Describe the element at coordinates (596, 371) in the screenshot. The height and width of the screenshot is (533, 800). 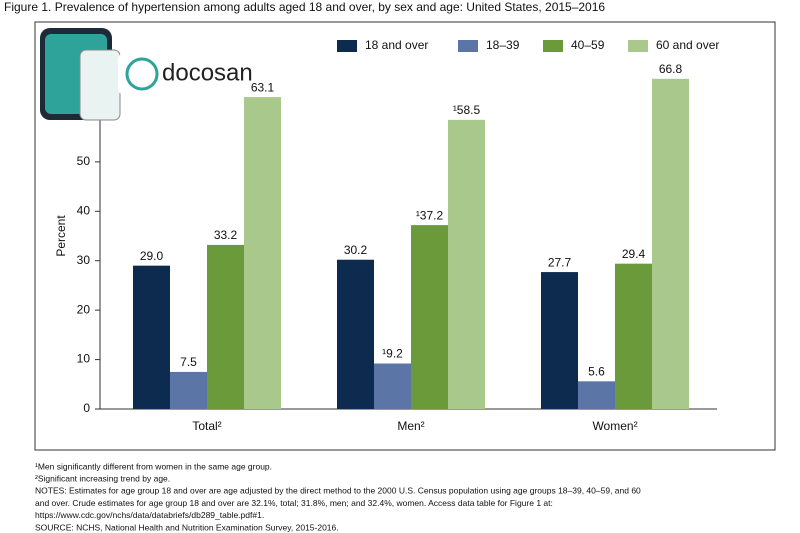
I see `data-label: 5.6` at that location.